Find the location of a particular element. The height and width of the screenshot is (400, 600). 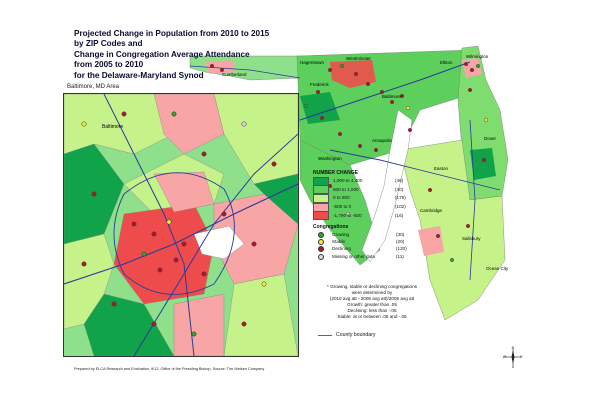

legend-range-from: 1,000 is located at coordinates (339, 181).